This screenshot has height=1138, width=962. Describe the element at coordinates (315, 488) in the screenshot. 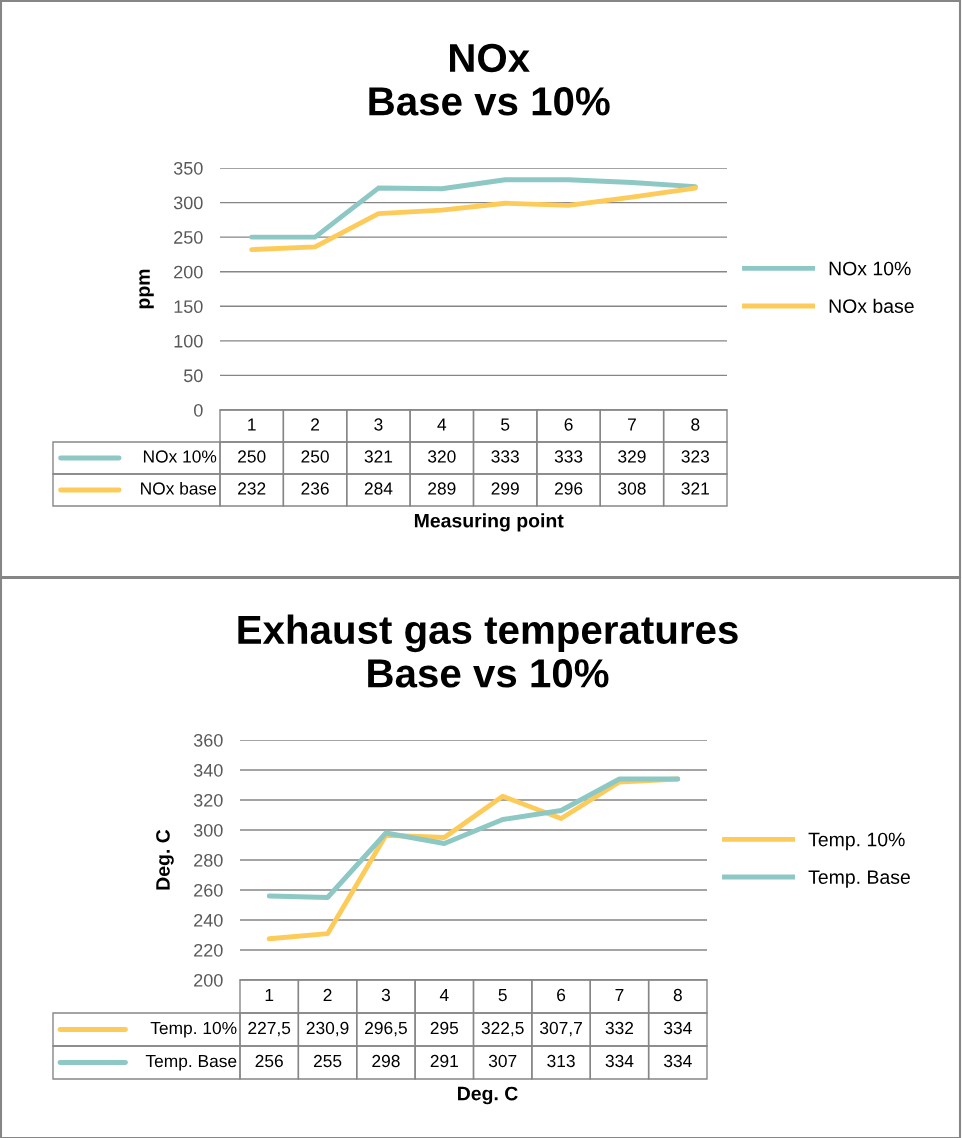

I see `data-label: 236` at that location.